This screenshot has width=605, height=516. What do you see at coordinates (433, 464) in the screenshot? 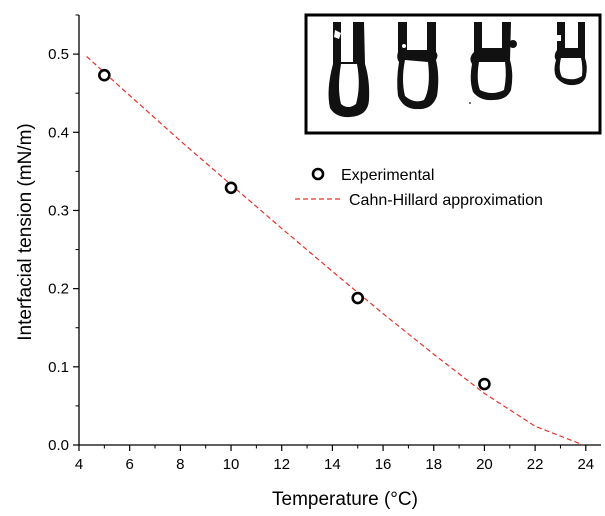
I see `x-tick-label: 18` at bounding box center [433, 464].